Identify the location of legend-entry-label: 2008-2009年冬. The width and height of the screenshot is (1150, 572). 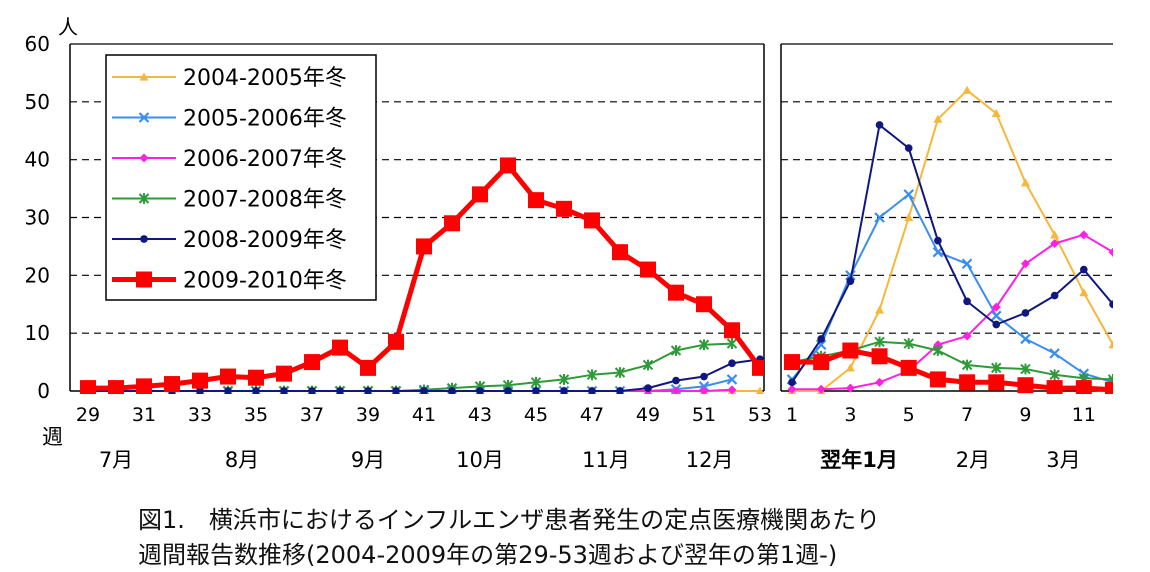
(265, 240).